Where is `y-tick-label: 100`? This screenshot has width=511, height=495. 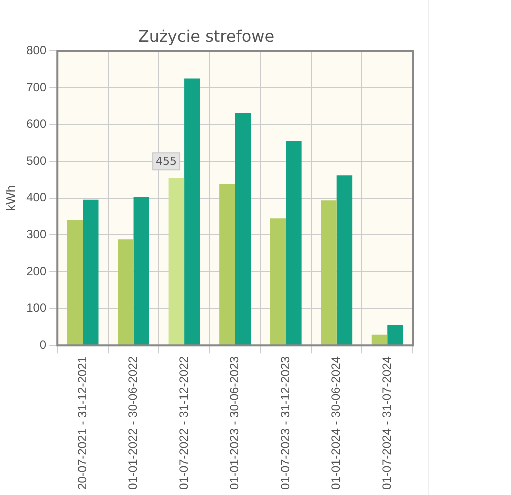
y-tick-label: 100 is located at coordinates (36, 308).